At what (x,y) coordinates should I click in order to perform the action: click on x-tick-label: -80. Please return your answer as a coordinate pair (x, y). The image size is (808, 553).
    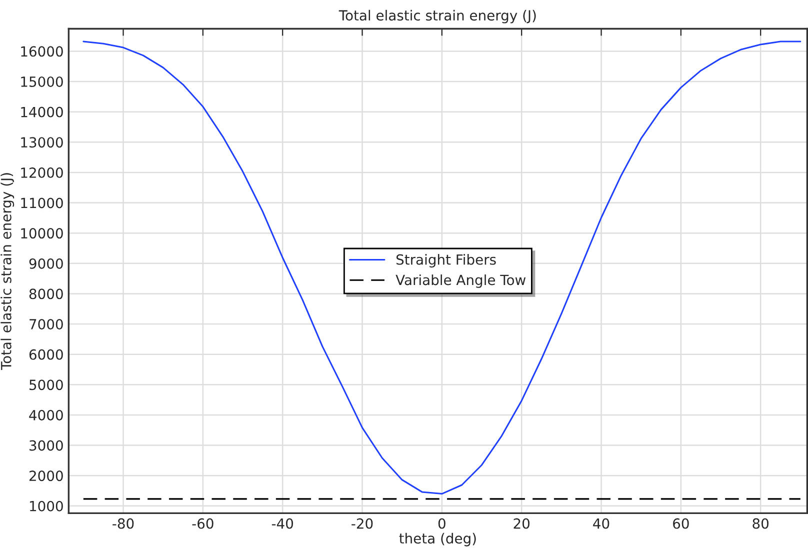
    Looking at the image, I should click on (123, 523).